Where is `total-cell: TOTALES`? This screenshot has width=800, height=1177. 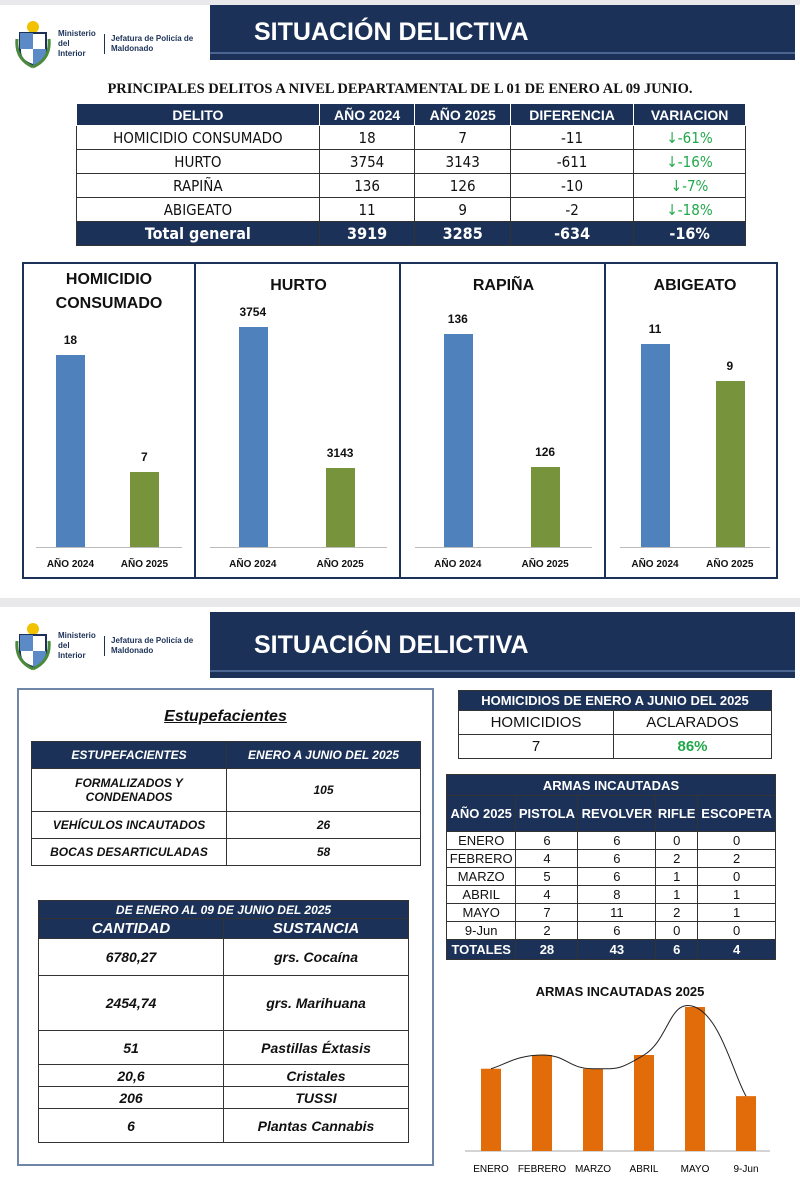
total-cell: TOTALES is located at coordinates (481, 949).